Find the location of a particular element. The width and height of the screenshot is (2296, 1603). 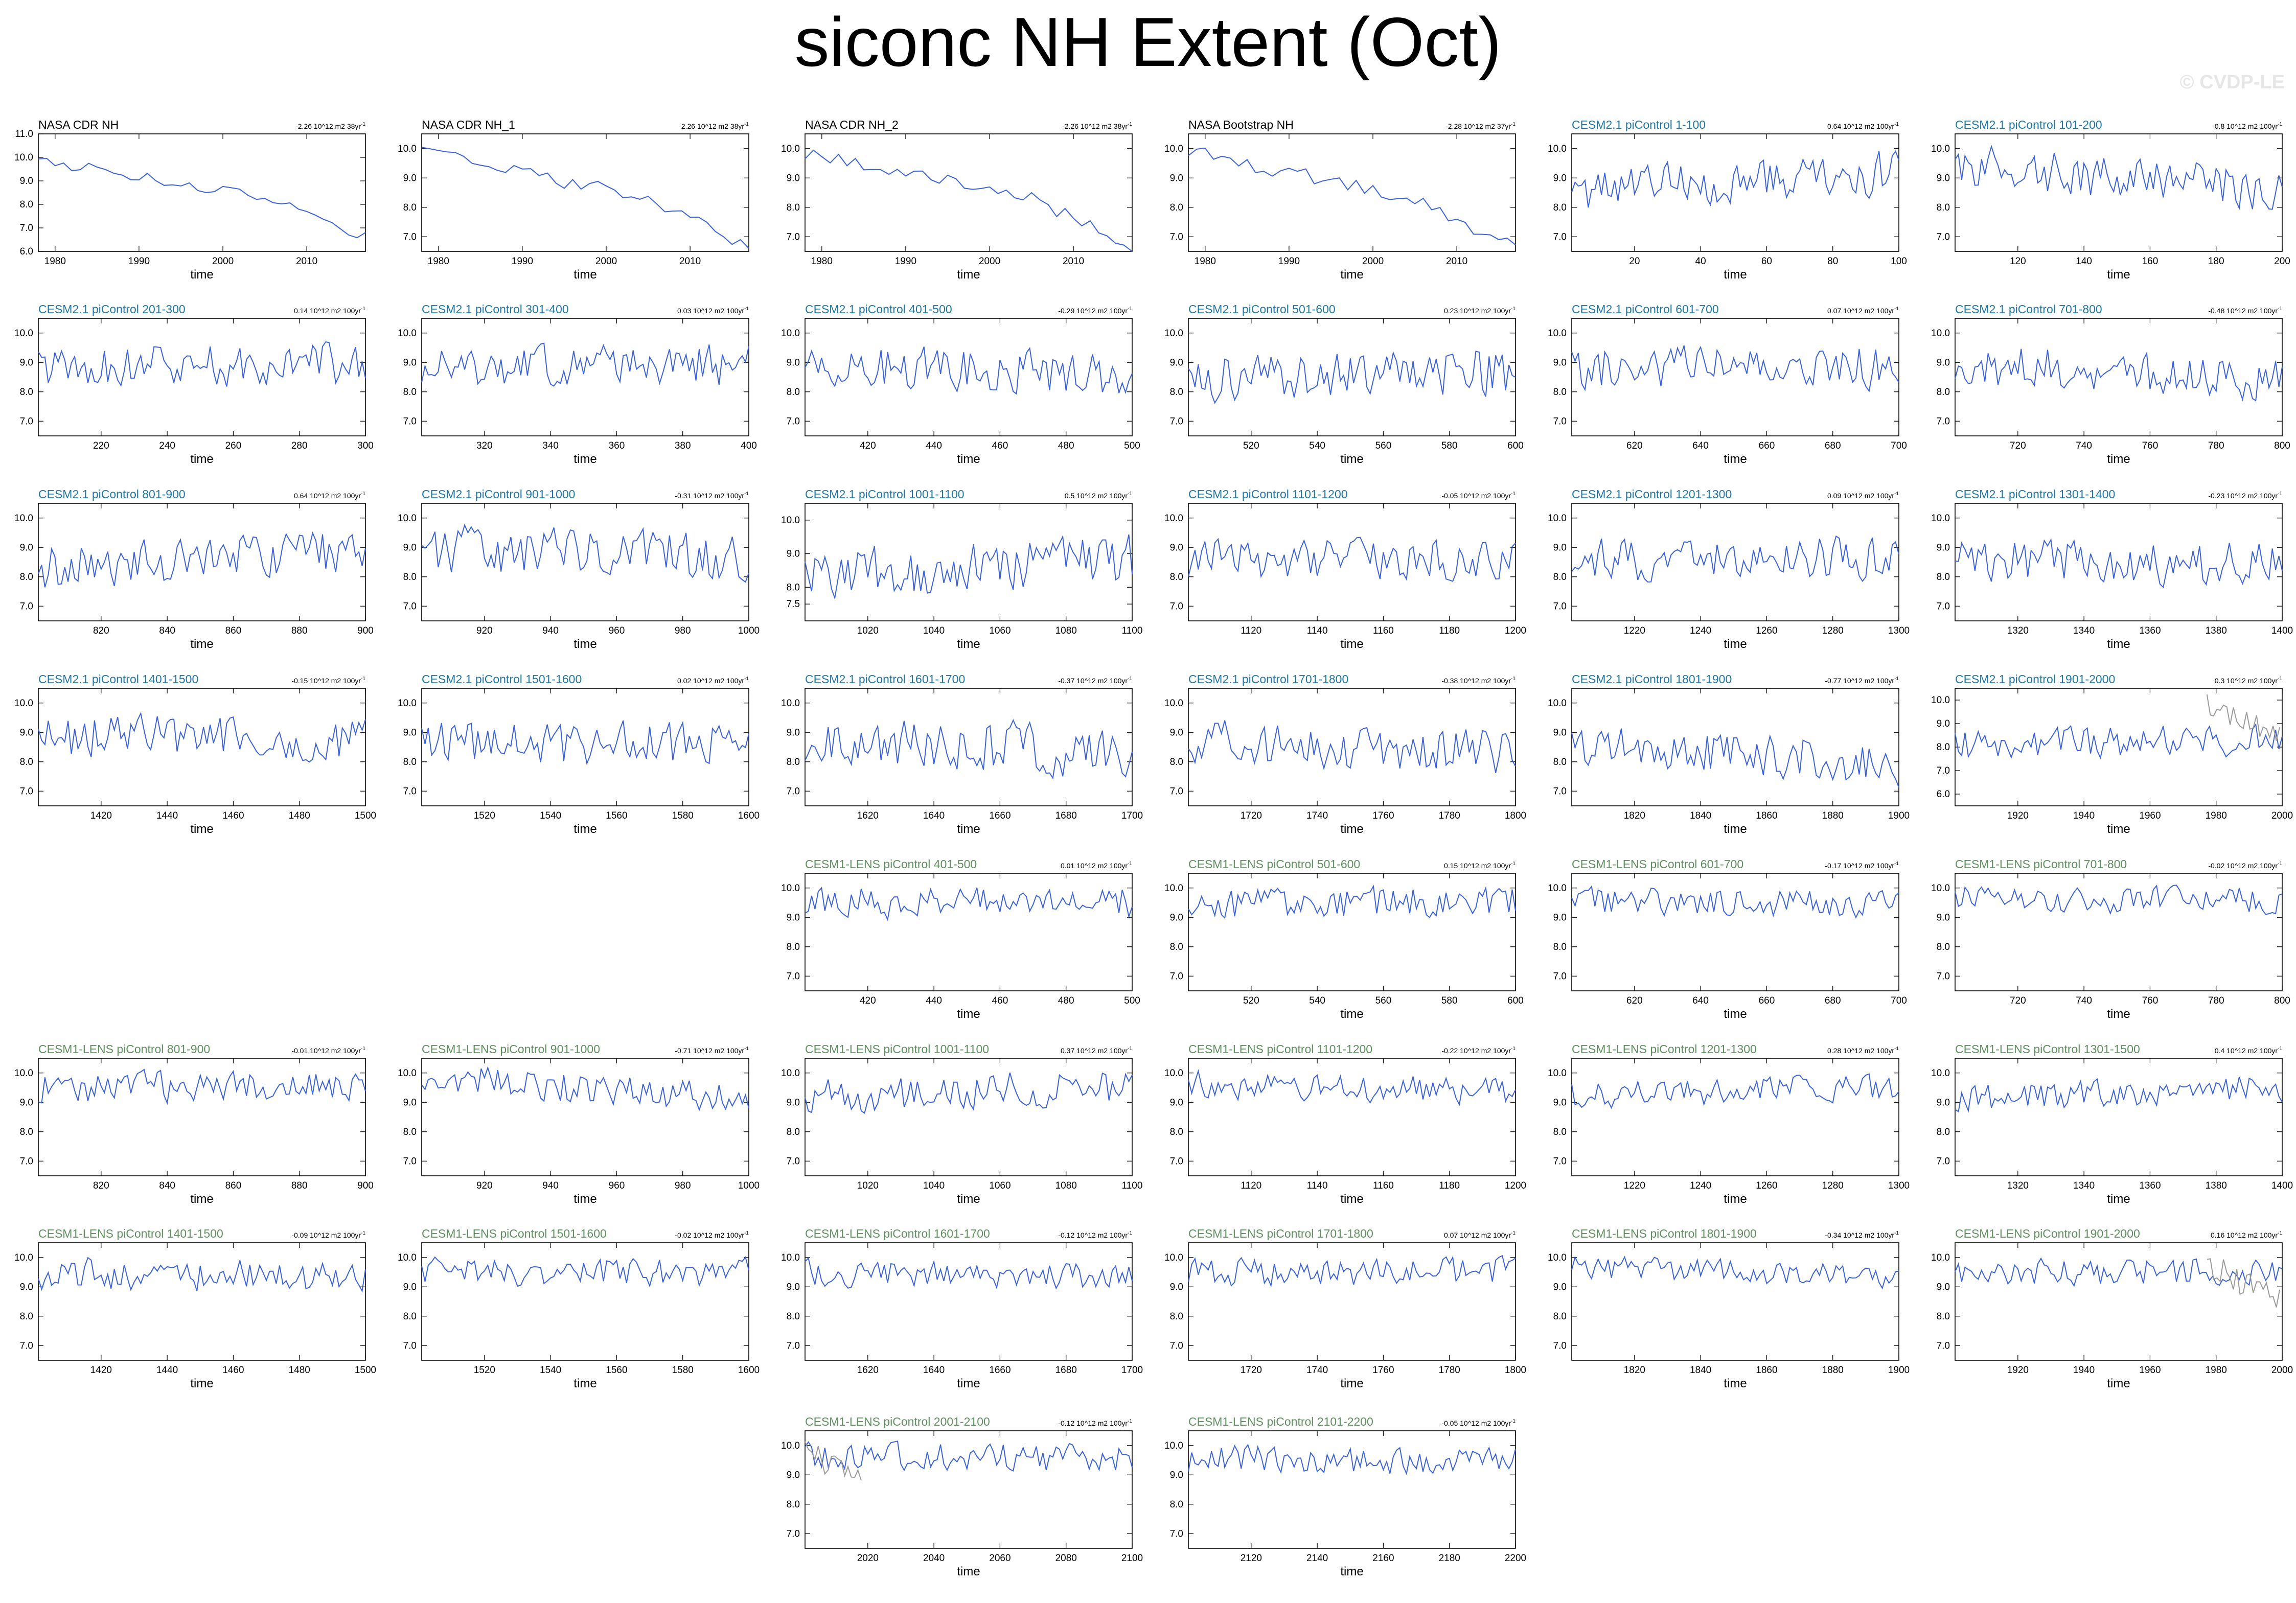

x-tick-label: 1920 is located at coordinates (2018, 815).